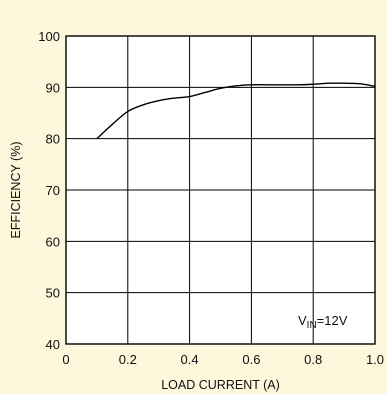 This screenshot has height=394, width=387. I want to click on x-tick-label: 0.2, so click(128, 359).